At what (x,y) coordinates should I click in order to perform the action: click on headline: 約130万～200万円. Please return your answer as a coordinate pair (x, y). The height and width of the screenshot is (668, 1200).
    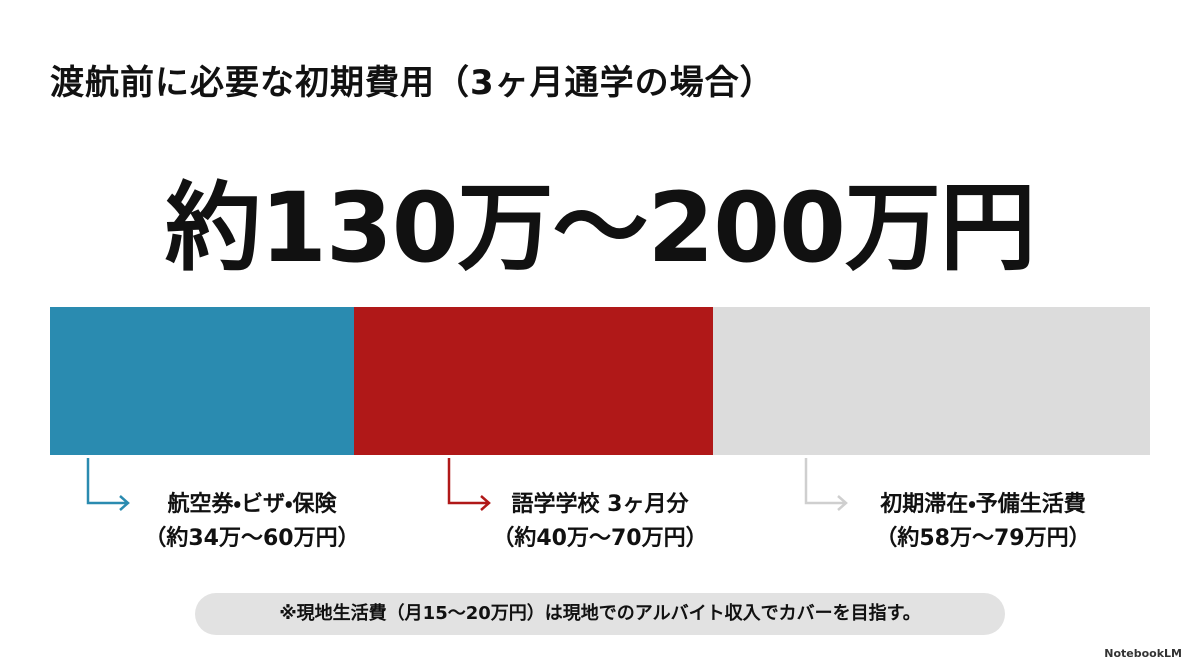
    Looking at the image, I should click on (600, 228).